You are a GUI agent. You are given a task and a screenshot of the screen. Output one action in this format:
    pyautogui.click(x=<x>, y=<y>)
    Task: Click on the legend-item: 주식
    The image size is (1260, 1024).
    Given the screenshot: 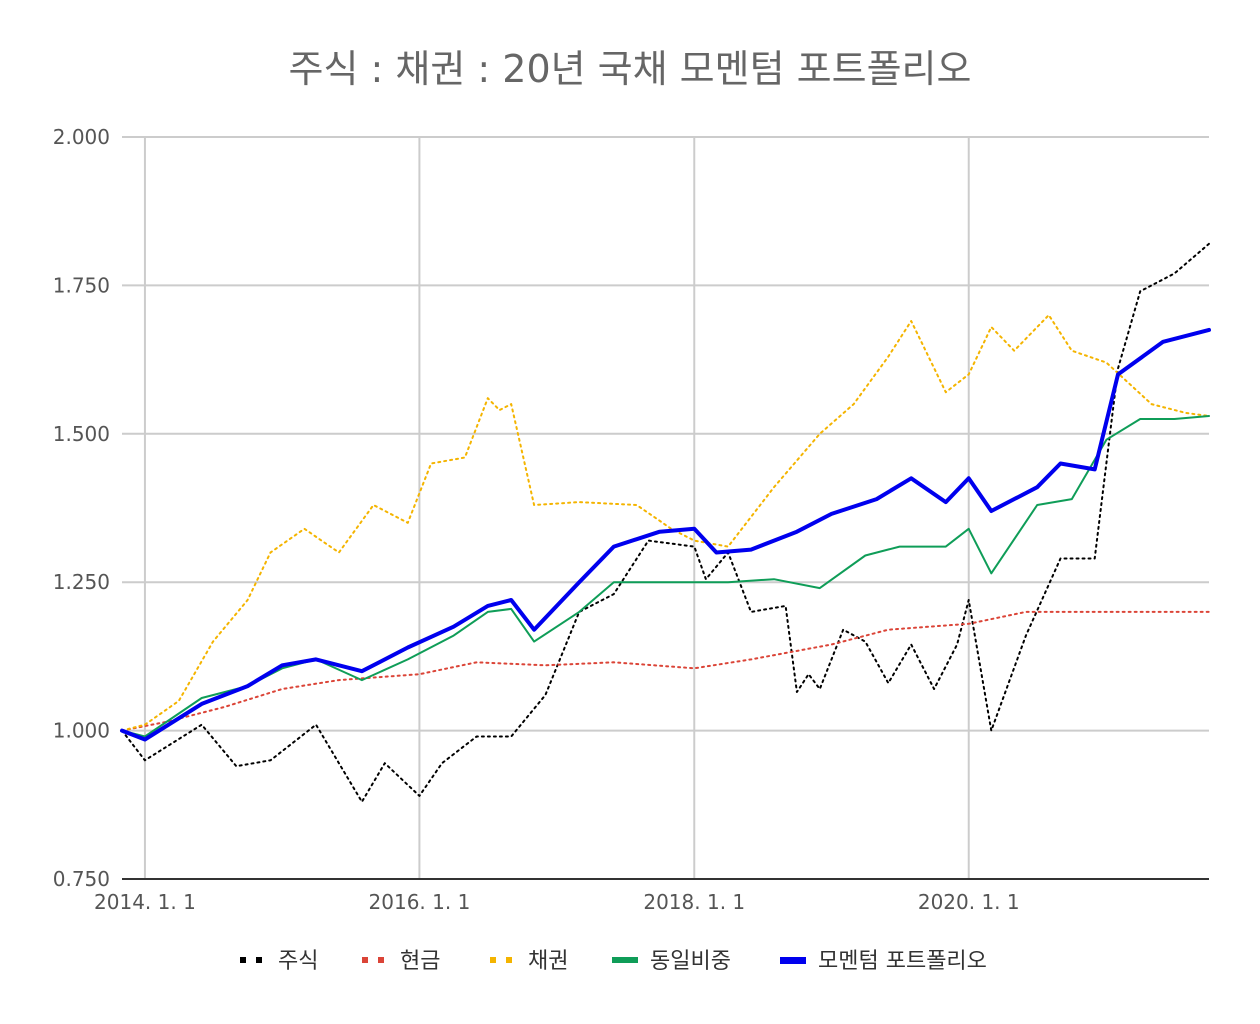 What is the action you would take?
    pyautogui.click(x=279, y=961)
    